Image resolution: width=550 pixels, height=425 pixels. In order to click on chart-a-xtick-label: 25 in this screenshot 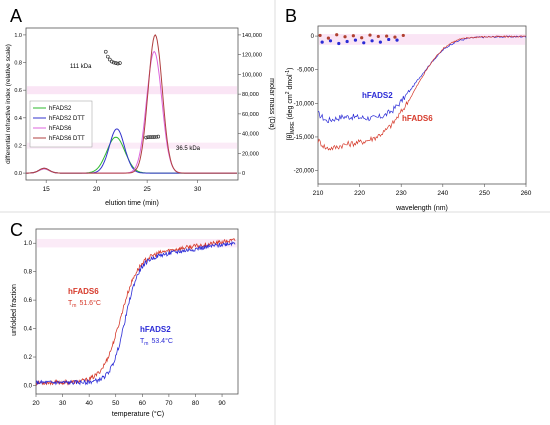, I will do `click(148, 189)`.